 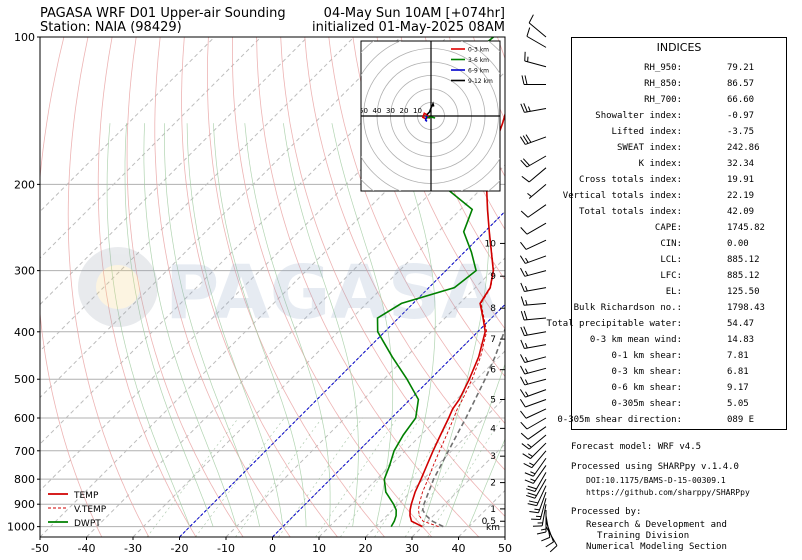 I want to click on index-row: Showalter index: -0.97, so click(x=679, y=119).